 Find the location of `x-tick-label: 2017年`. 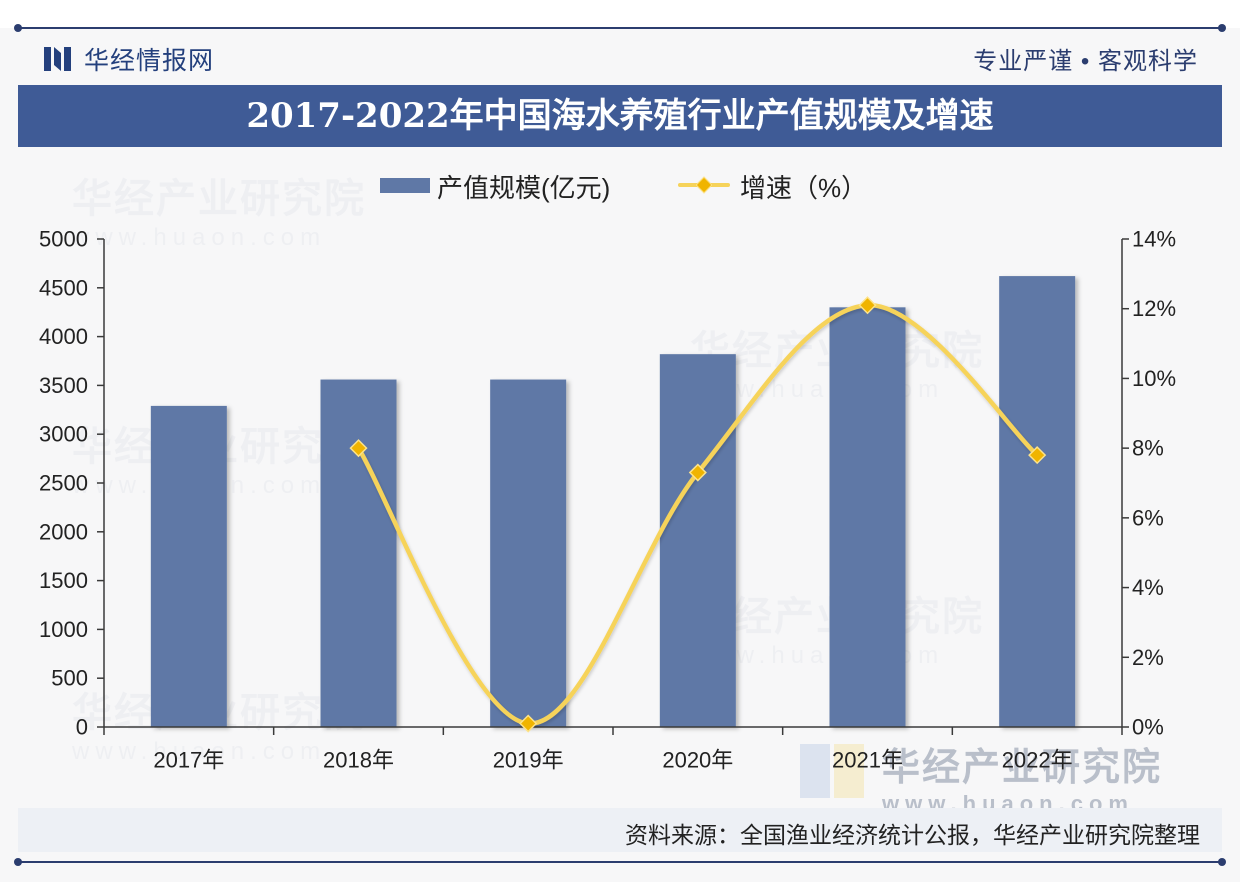

x-tick-label: 2017年 is located at coordinates (188, 760).